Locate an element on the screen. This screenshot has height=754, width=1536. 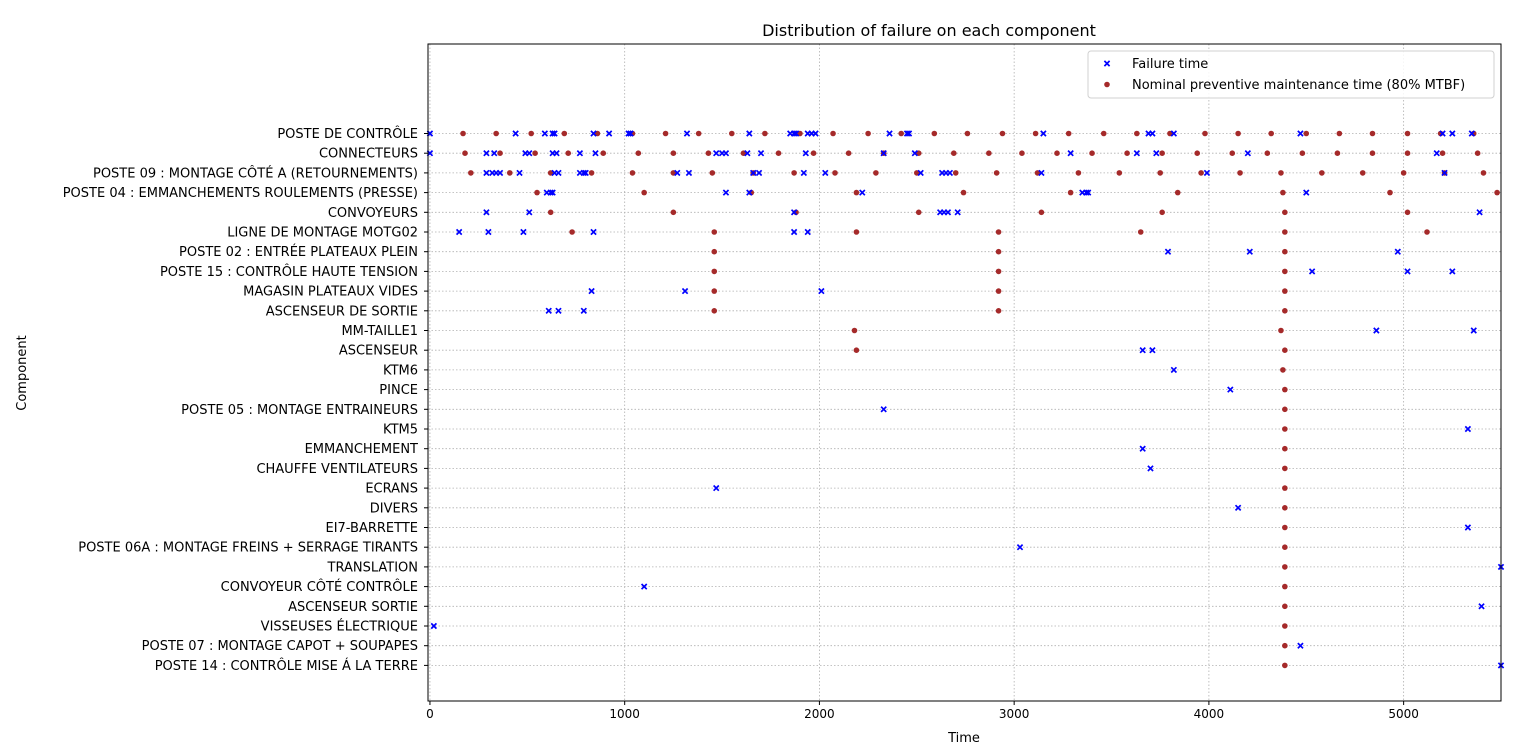
y-tick-label: ASCENSEUR is located at coordinates (378, 351).